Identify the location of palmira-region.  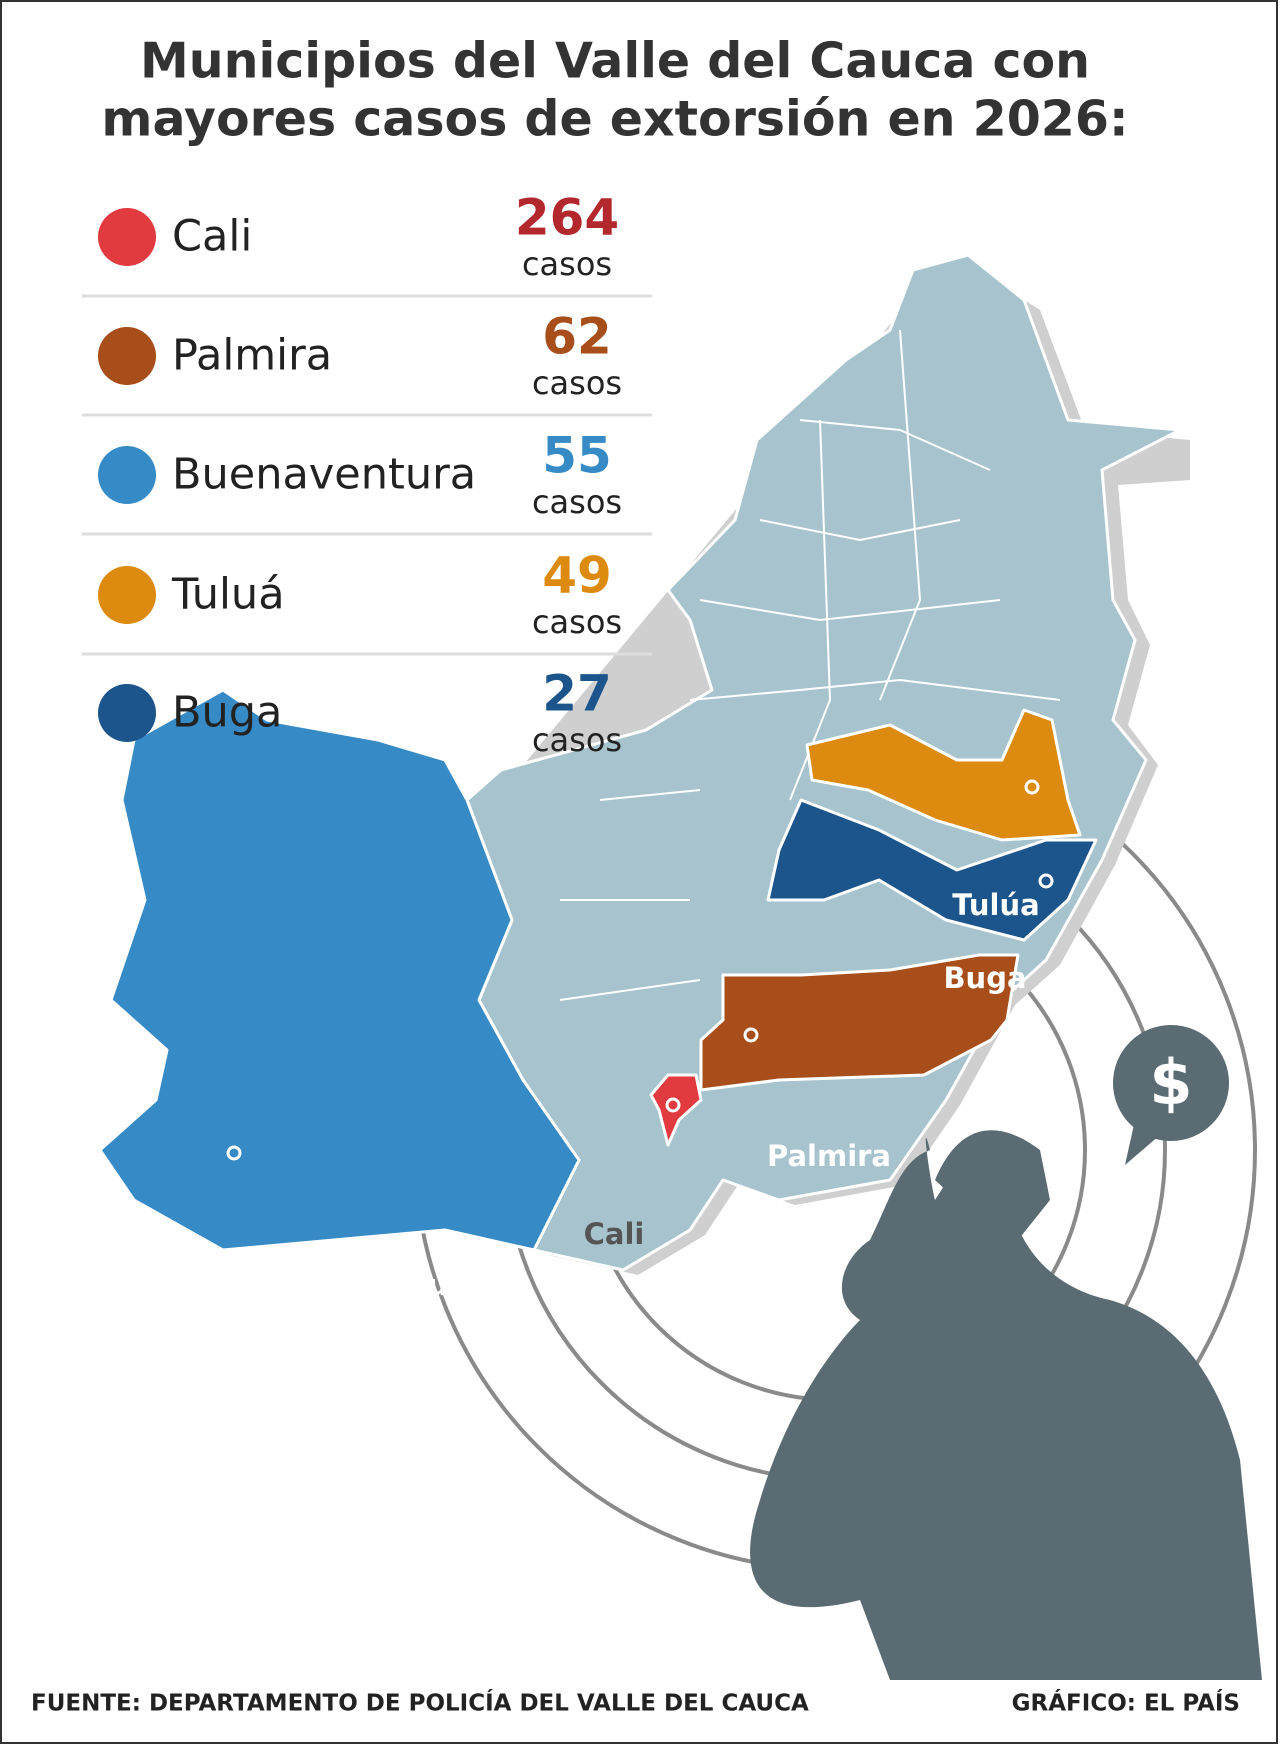
(859, 1022).